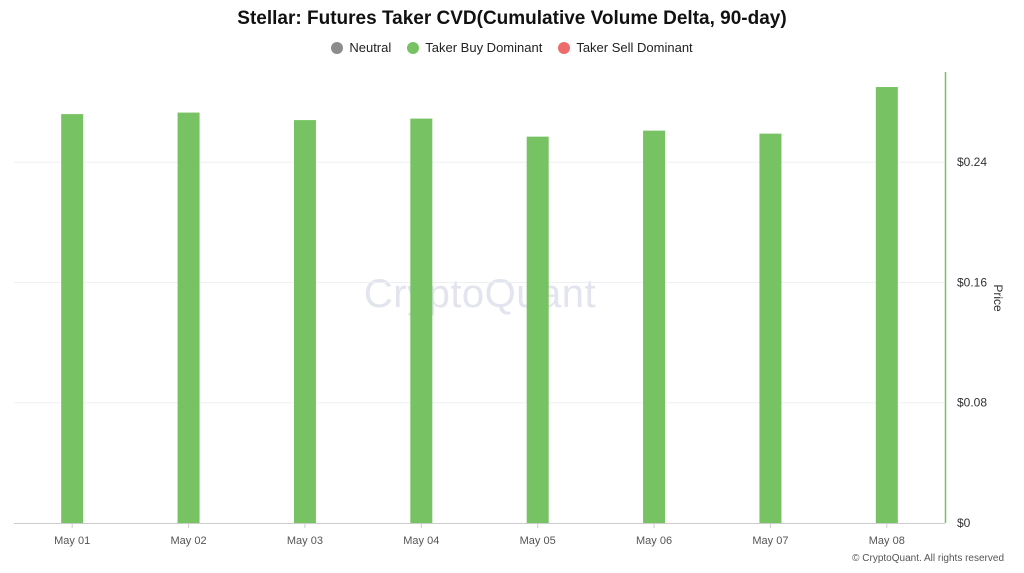 Image resolution: width=1024 pixels, height=573 pixels. What do you see at coordinates (887, 541) in the screenshot?
I see `x-tick-label: May 08` at bounding box center [887, 541].